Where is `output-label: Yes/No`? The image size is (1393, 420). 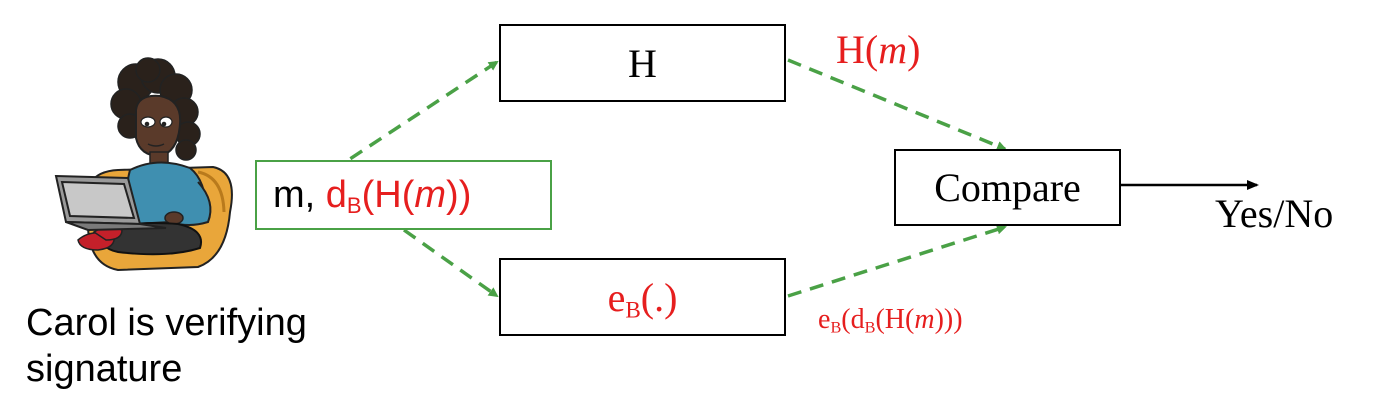 output-label: Yes/No is located at coordinates (1274, 213).